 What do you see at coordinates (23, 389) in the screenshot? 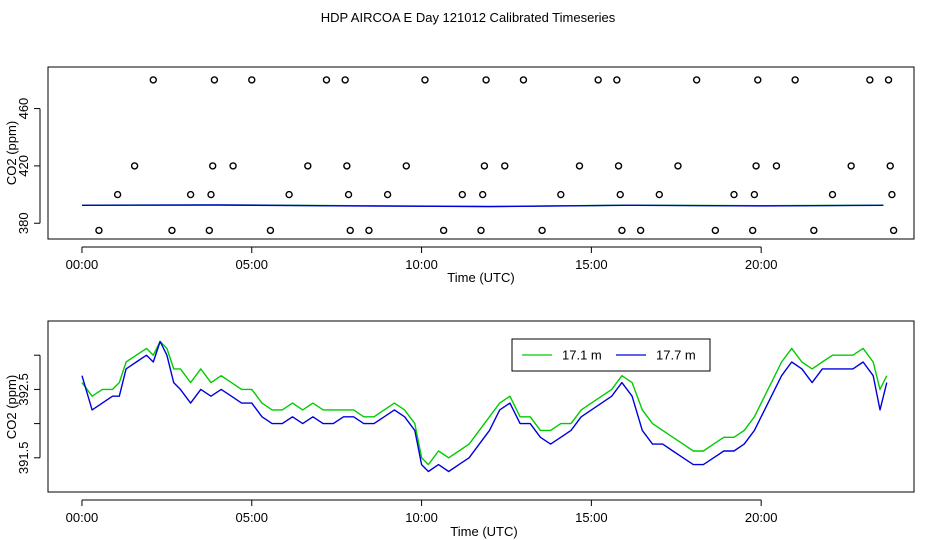
I see `bottom-y-tick-label: 392.5` at bounding box center [23, 389].